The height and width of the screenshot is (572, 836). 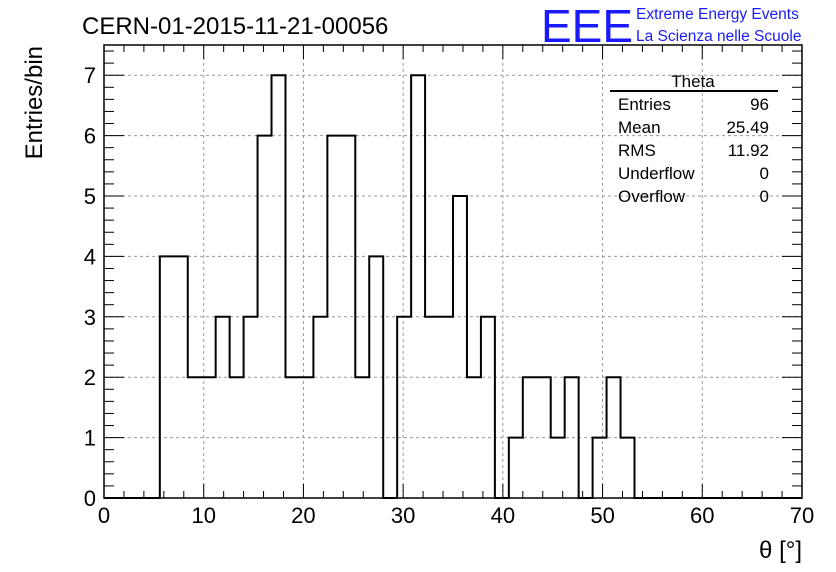 What do you see at coordinates (503, 515) in the screenshot?
I see `x-tick-label: 40` at bounding box center [503, 515].